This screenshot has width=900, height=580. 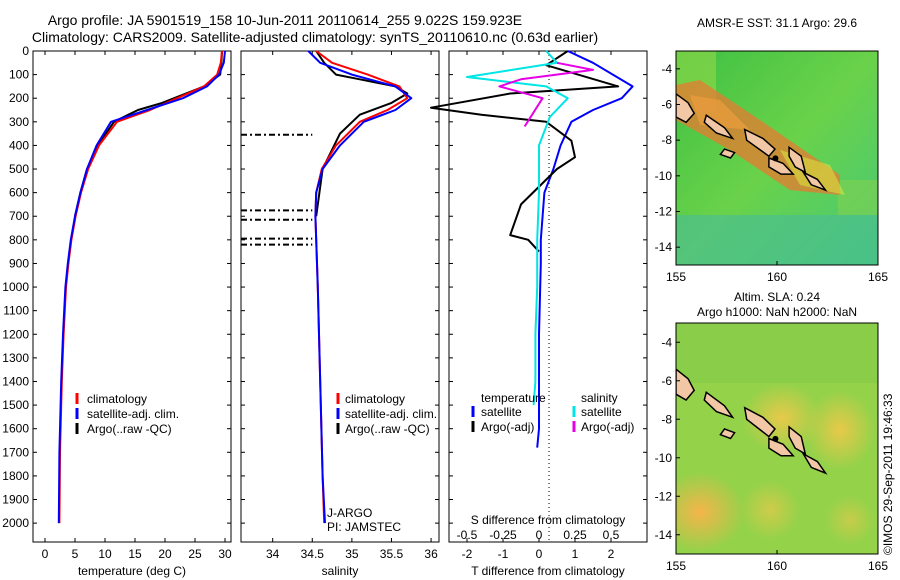 What do you see at coordinates (19, 169) in the screenshot?
I see `y-tick-label: 500` at bounding box center [19, 169].